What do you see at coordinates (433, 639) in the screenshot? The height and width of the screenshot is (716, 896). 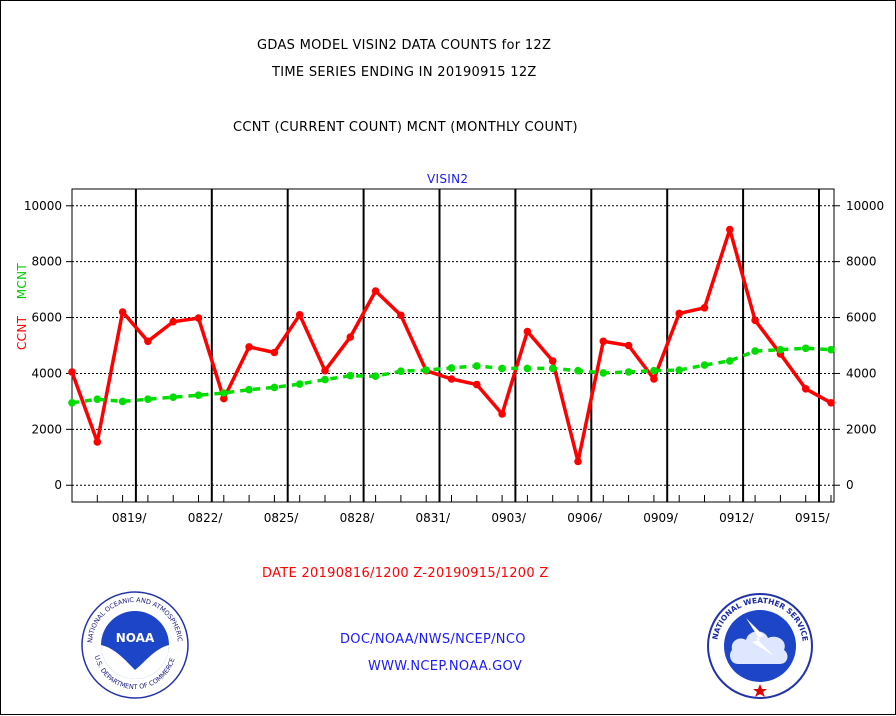 I see `footer-org: DOC/NOAA/NWS/NCEP/NCO` at bounding box center [433, 639].